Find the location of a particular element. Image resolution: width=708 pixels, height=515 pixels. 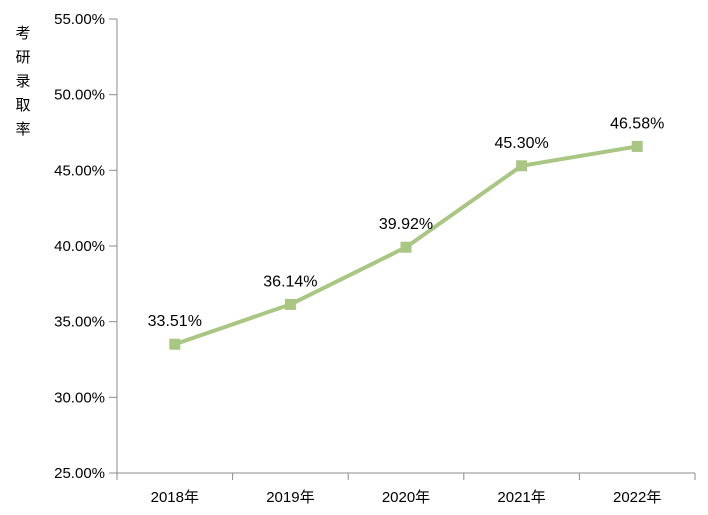

x-axis-label: 2018年 is located at coordinates (175, 497).